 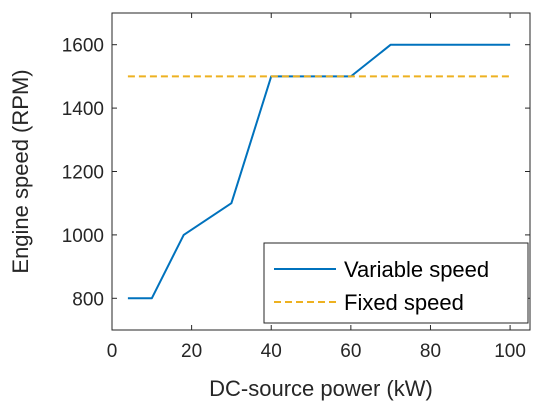 I want to click on legend: Variable speed Fixed speed, so click(x=396, y=283).